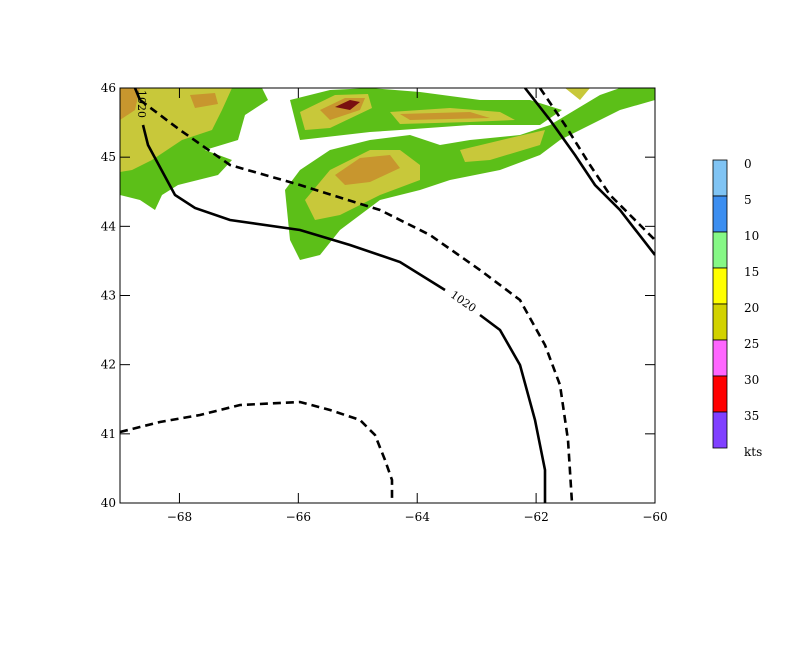 The width and height of the screenshot is (800, 654). Describe the element at coordinates (179, 517) in the screenshot. I see `x-tick-label: −68` at that location.